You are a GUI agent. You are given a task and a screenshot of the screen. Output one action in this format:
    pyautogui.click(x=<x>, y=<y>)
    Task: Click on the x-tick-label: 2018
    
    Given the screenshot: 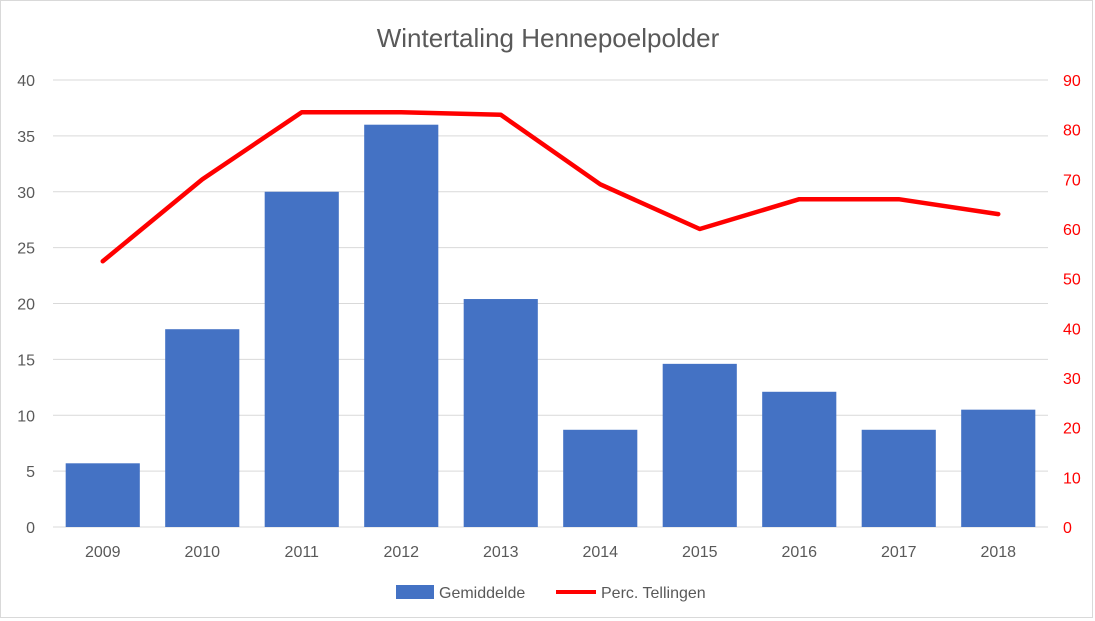 What is the action you would take?
    pyautogui.click(x=998, y=552)
    